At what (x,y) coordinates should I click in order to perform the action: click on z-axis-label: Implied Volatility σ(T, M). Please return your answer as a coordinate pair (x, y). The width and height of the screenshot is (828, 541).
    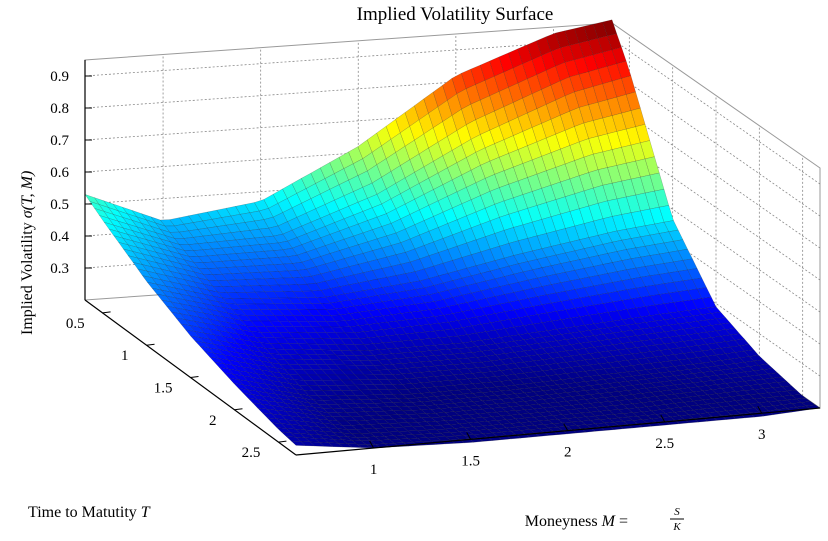
    Looking at the image, I should click on (27, 253).